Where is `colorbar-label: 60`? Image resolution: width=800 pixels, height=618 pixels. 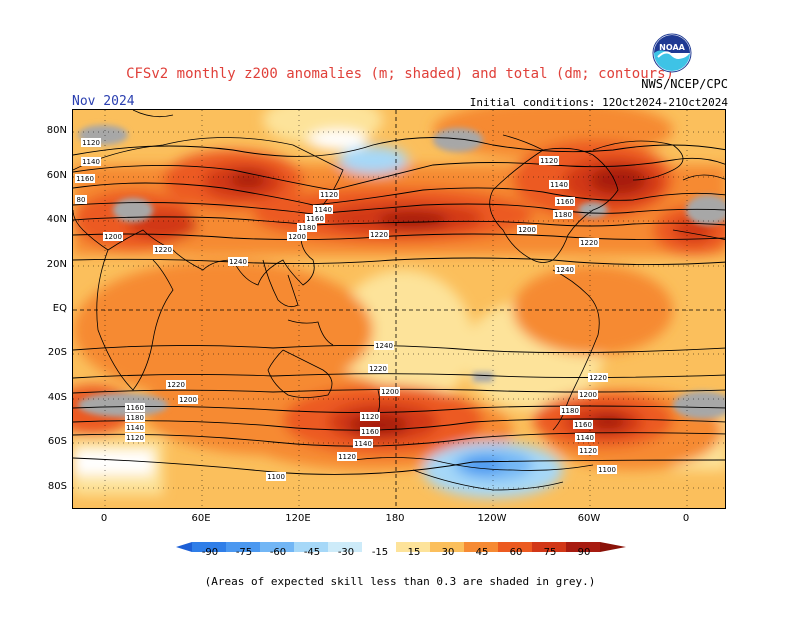
colorbar-label: 60 is located at coordinates (516, 552).